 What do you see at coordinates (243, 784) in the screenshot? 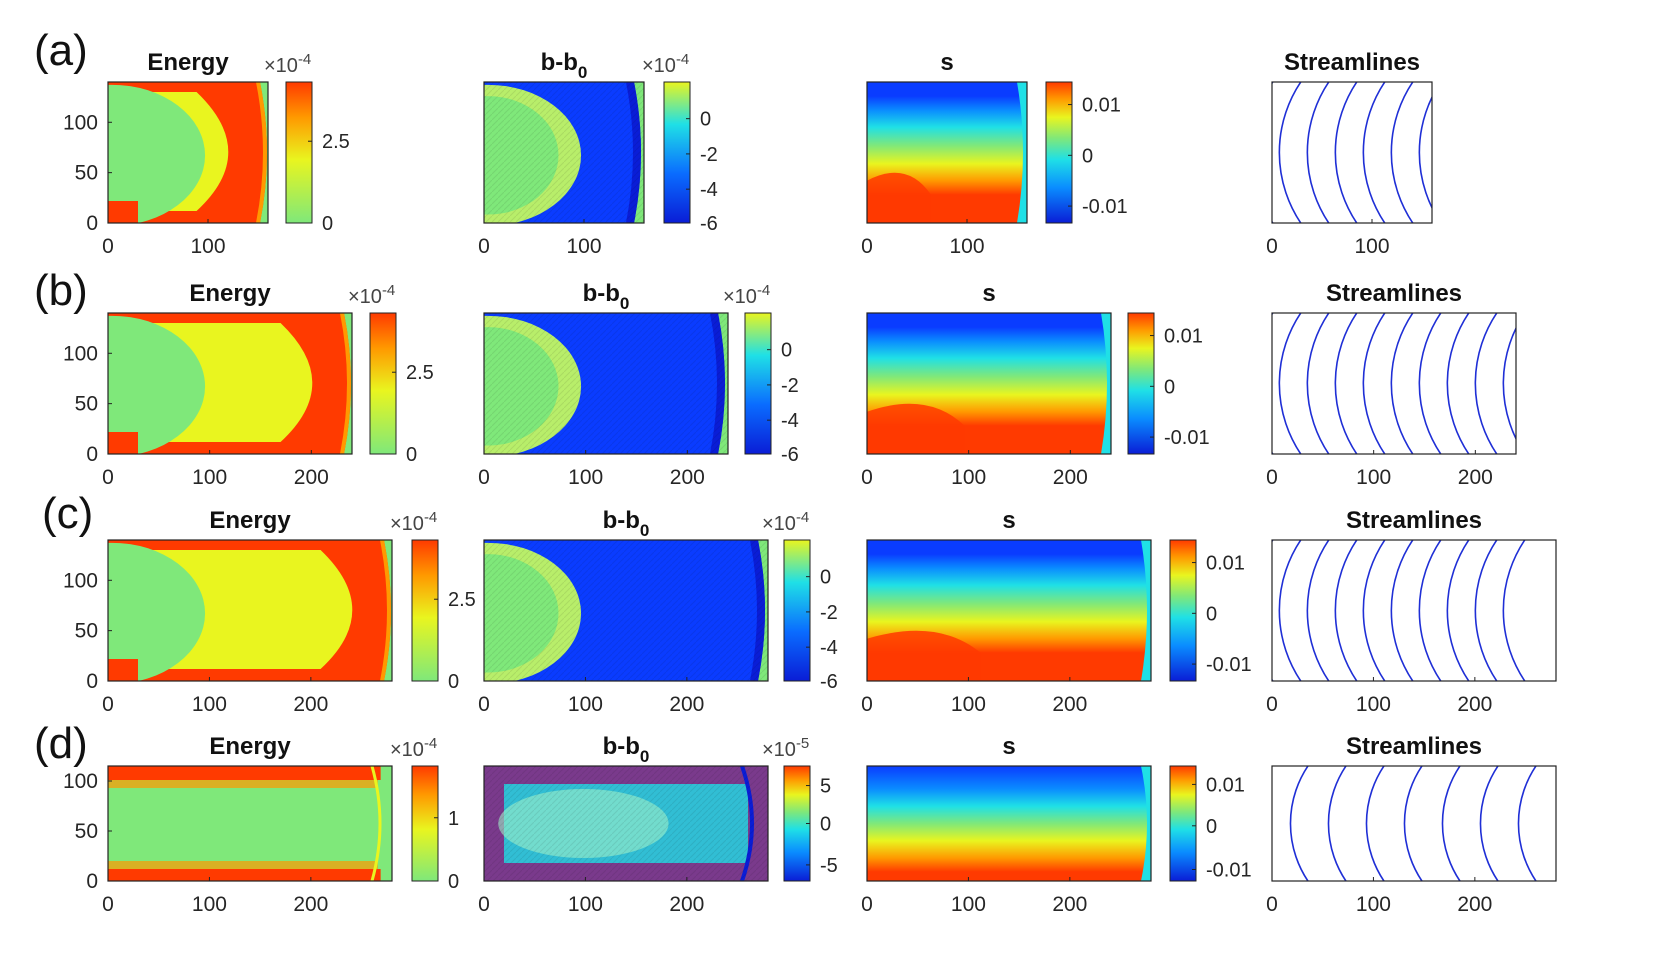
I see `top-edge` at bounding box center [243, 784].